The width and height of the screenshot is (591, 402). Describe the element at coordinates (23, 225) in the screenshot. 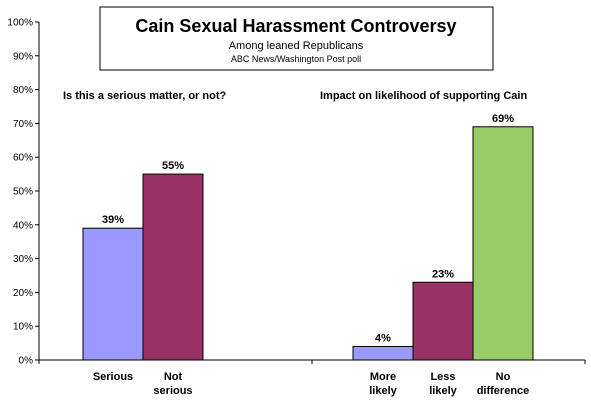

I see `y-tick-label: 40%` at that location.